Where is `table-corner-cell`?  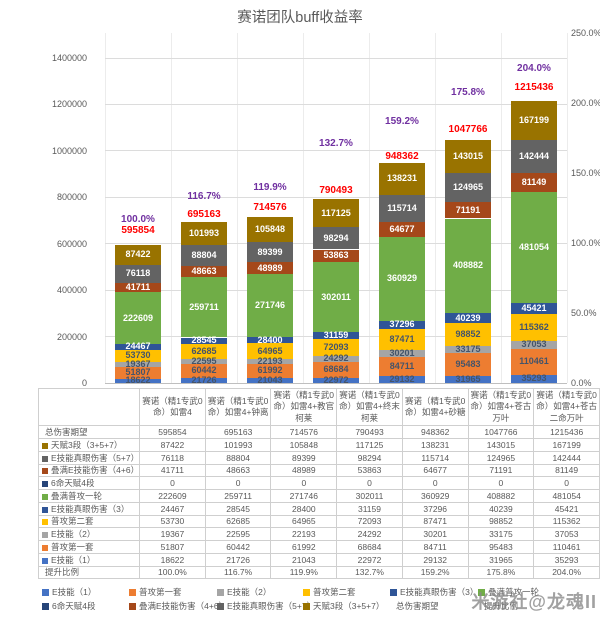 table-corner-cell is located at coordinates (89, 407).